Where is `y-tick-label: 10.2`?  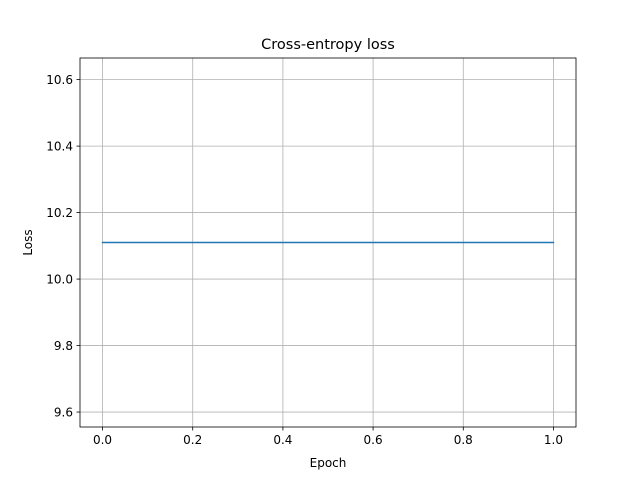
y-tick-label: 10.2 is located at coordinates (59, 213).